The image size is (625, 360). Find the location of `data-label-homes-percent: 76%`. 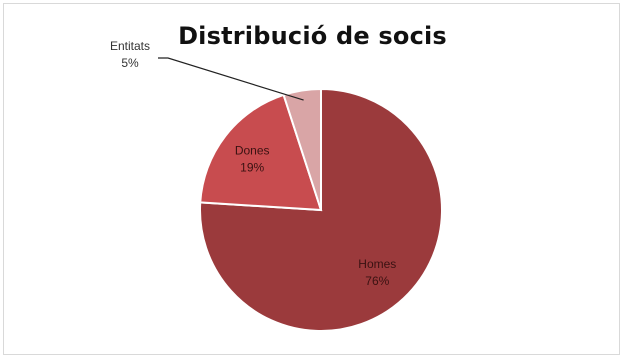

data-label-homes-percent: 76% is located at coordinates (377, 281).